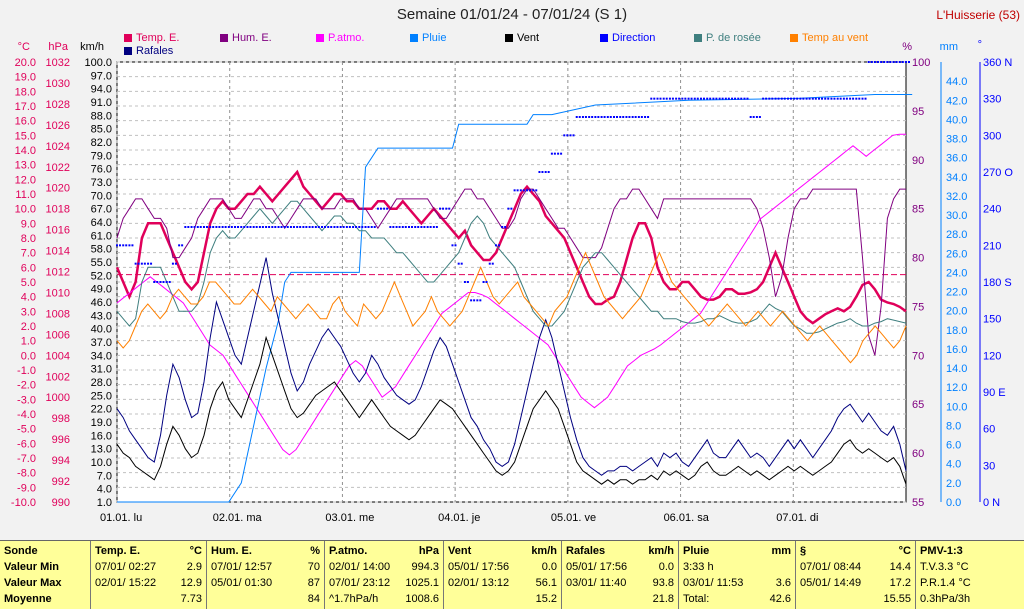 This screenshot has height=609, width=1024. What do you see at coordinates (58, 105) in the screenshot?
I see `press-tick-label: 1028` at bounding box center [58, 105].